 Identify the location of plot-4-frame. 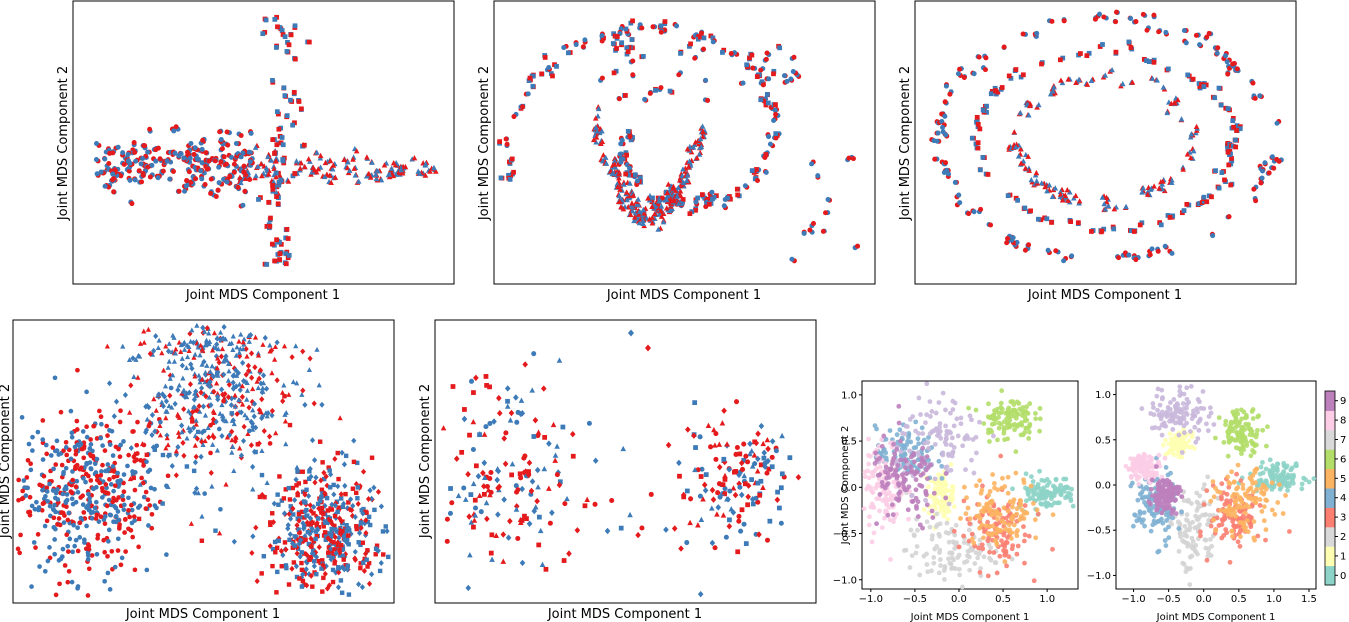
(203, 461).